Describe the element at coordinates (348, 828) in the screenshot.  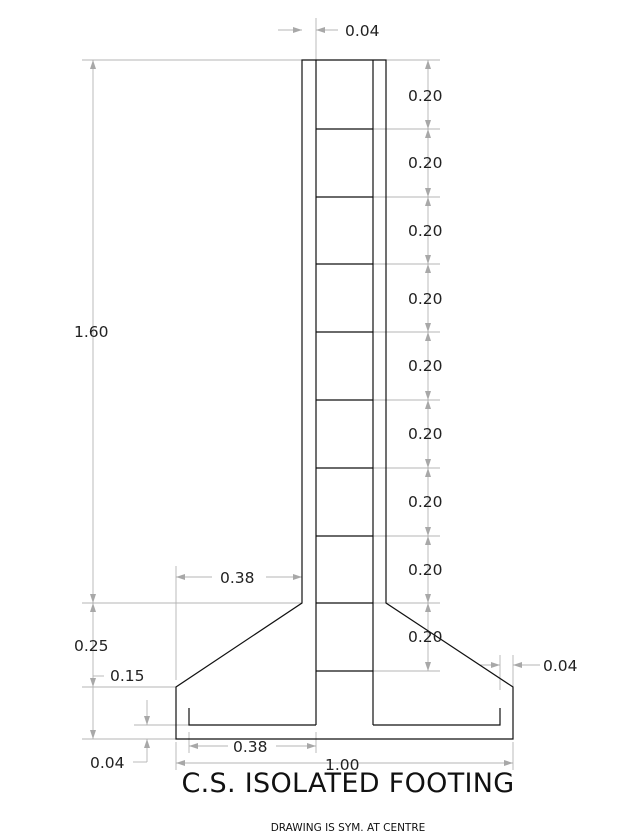
I see `drawing-note: DRAWING IS SYM. AT CENTRE` at that location.